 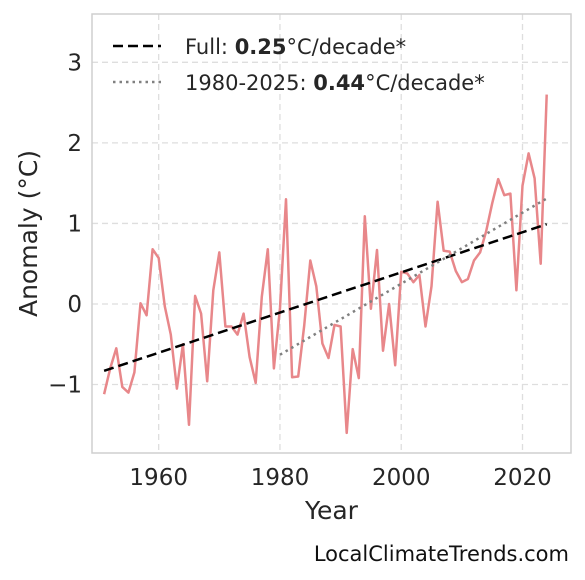 What do you see at coordinates (74, 305) in the screenshot?
I see `y-tick-label: 0` at bounding box center [74, 305].